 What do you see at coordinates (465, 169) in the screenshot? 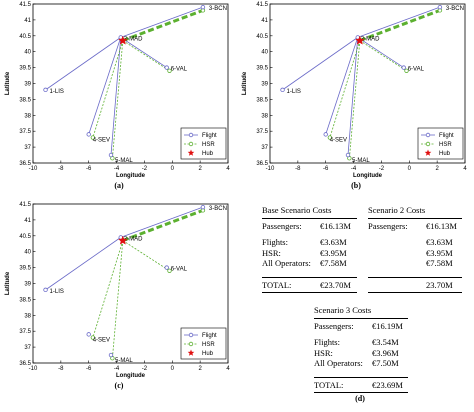
I see `x-tick-label: 4` at bounding box center [465, 169].